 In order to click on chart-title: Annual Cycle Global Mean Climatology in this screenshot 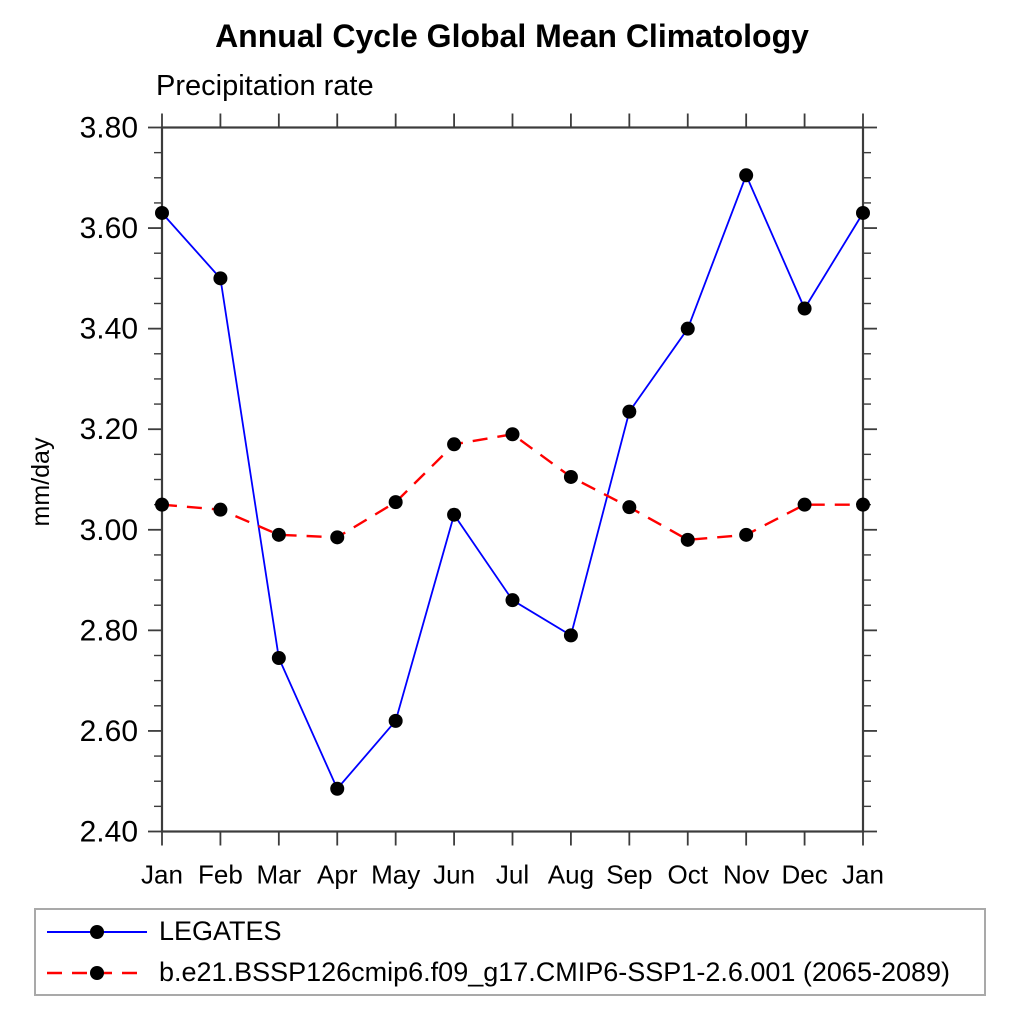, I will do `click(512, 36)`.